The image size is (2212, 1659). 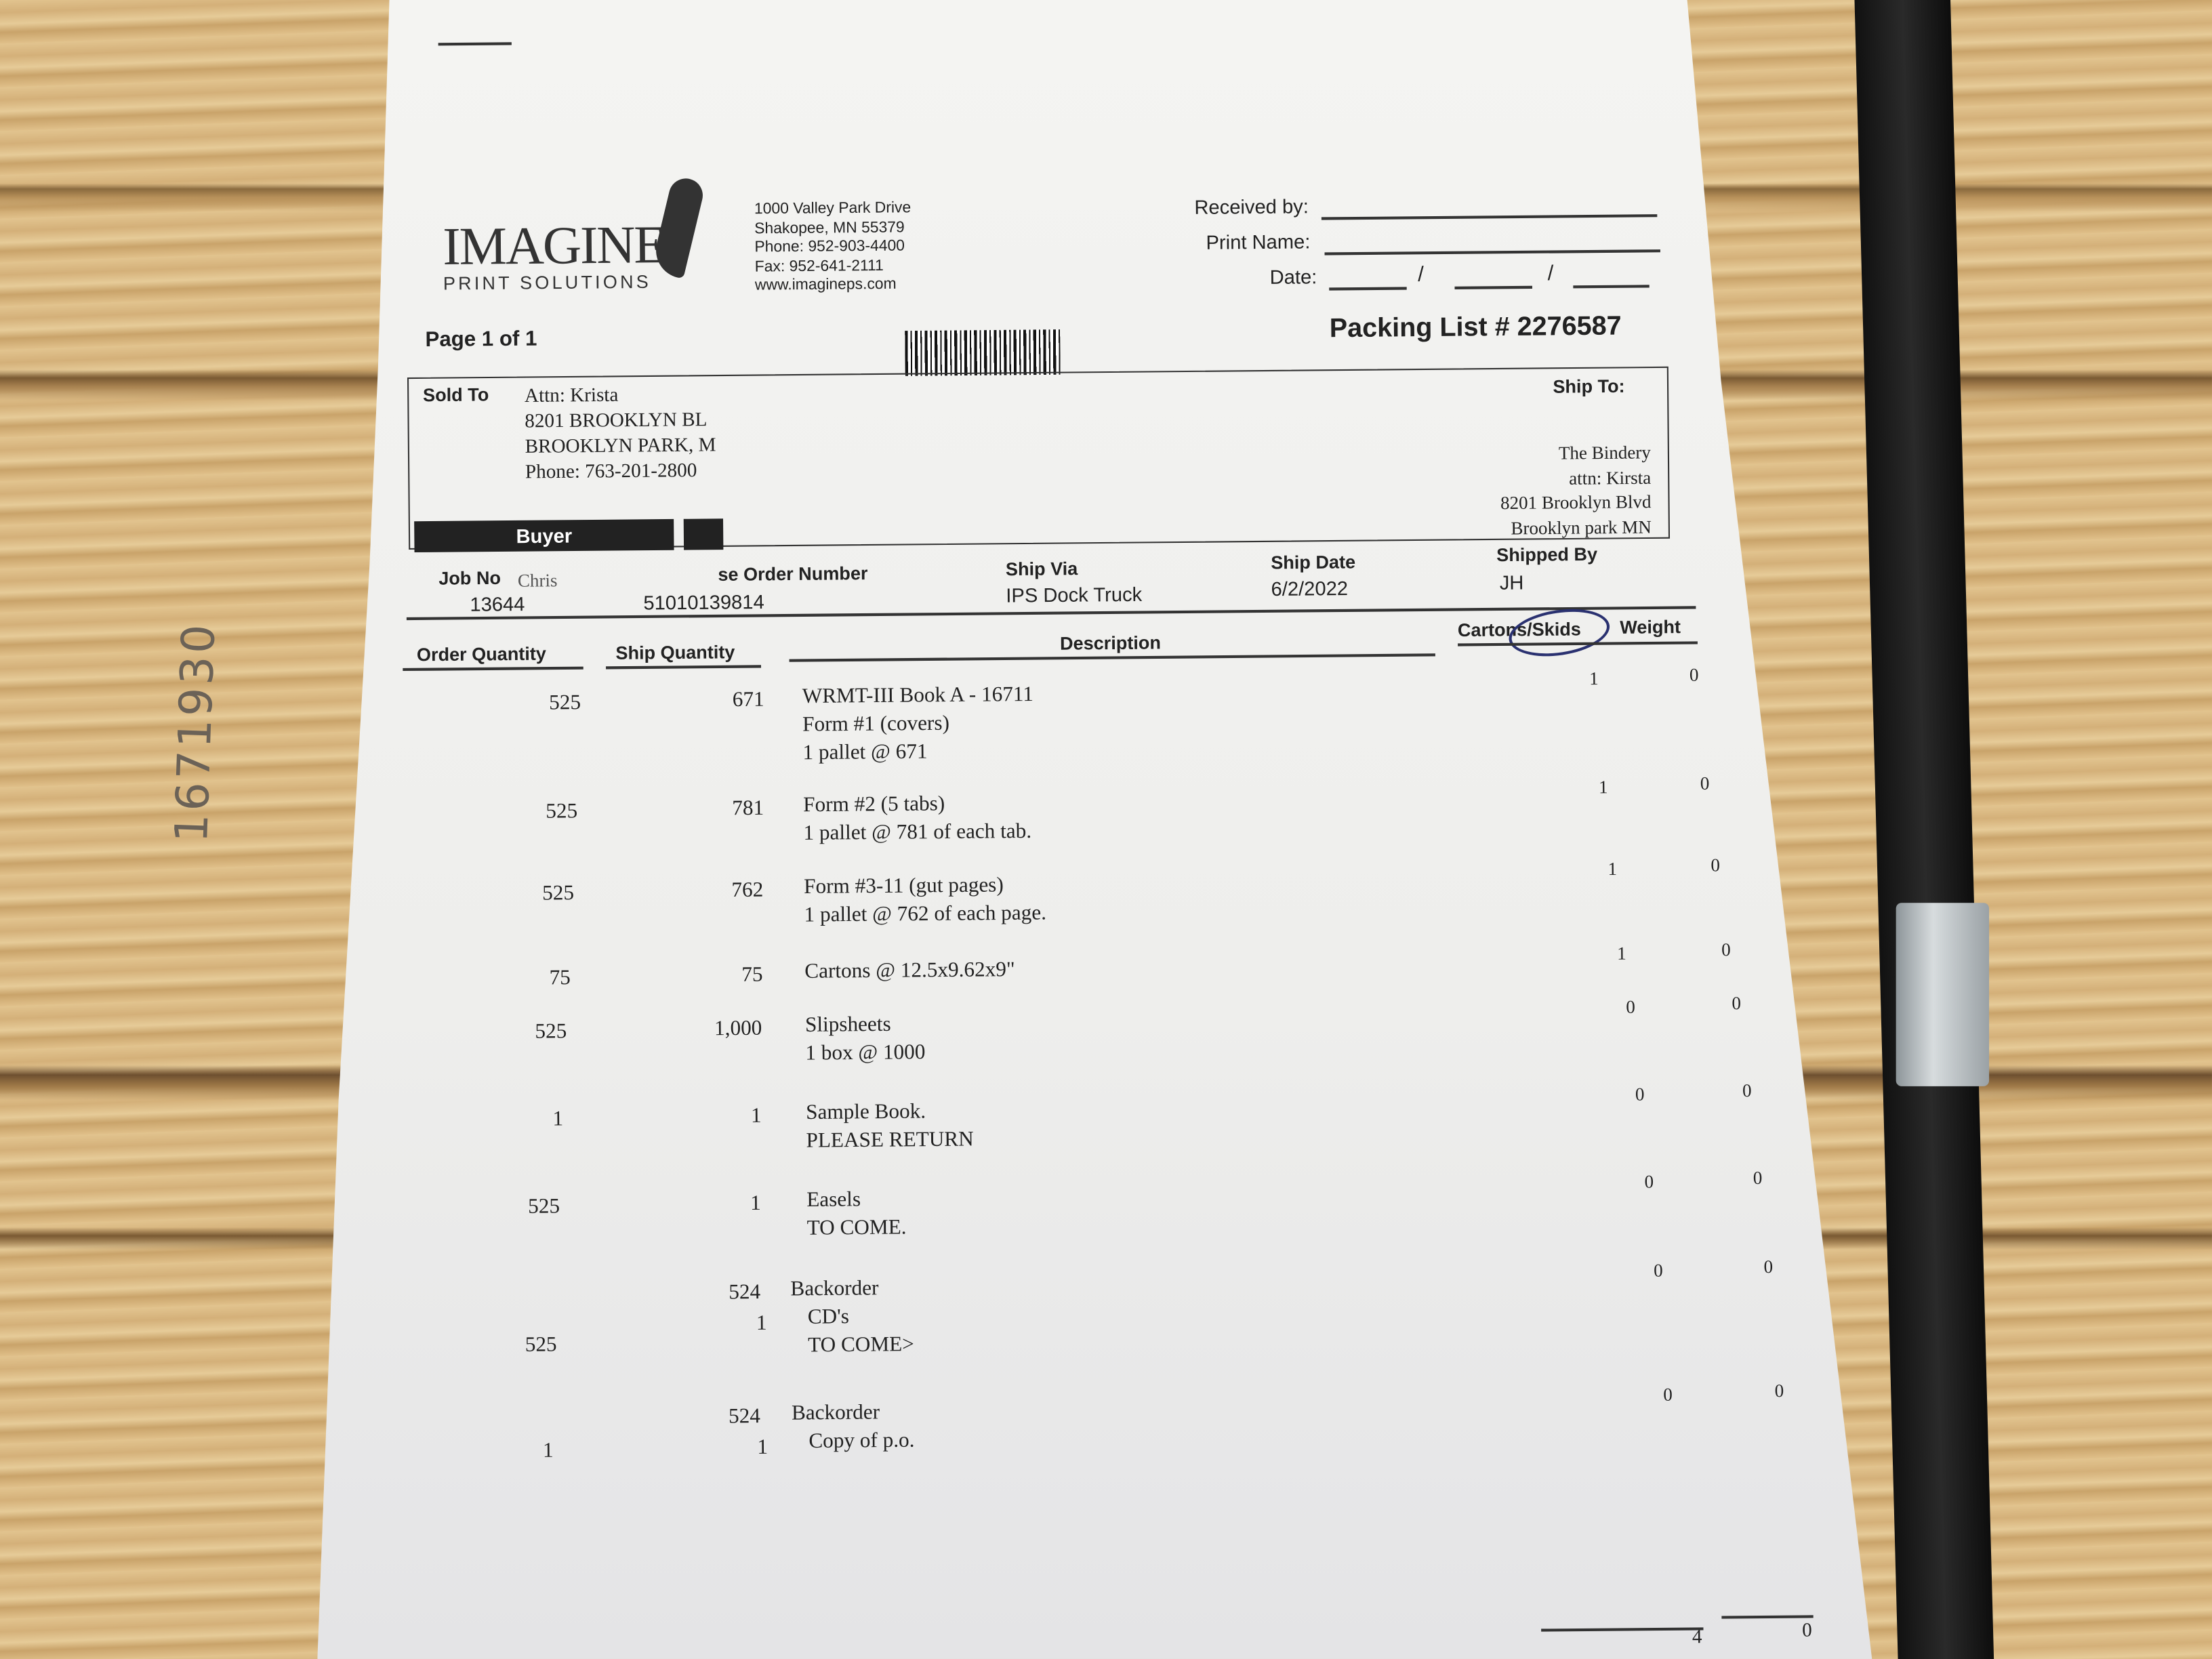 What do you see at coordinates (547, 282) in the screenshot?
I see `logo-tagline: PRINT SOLUTIONS` at bounding box center [547, 282].